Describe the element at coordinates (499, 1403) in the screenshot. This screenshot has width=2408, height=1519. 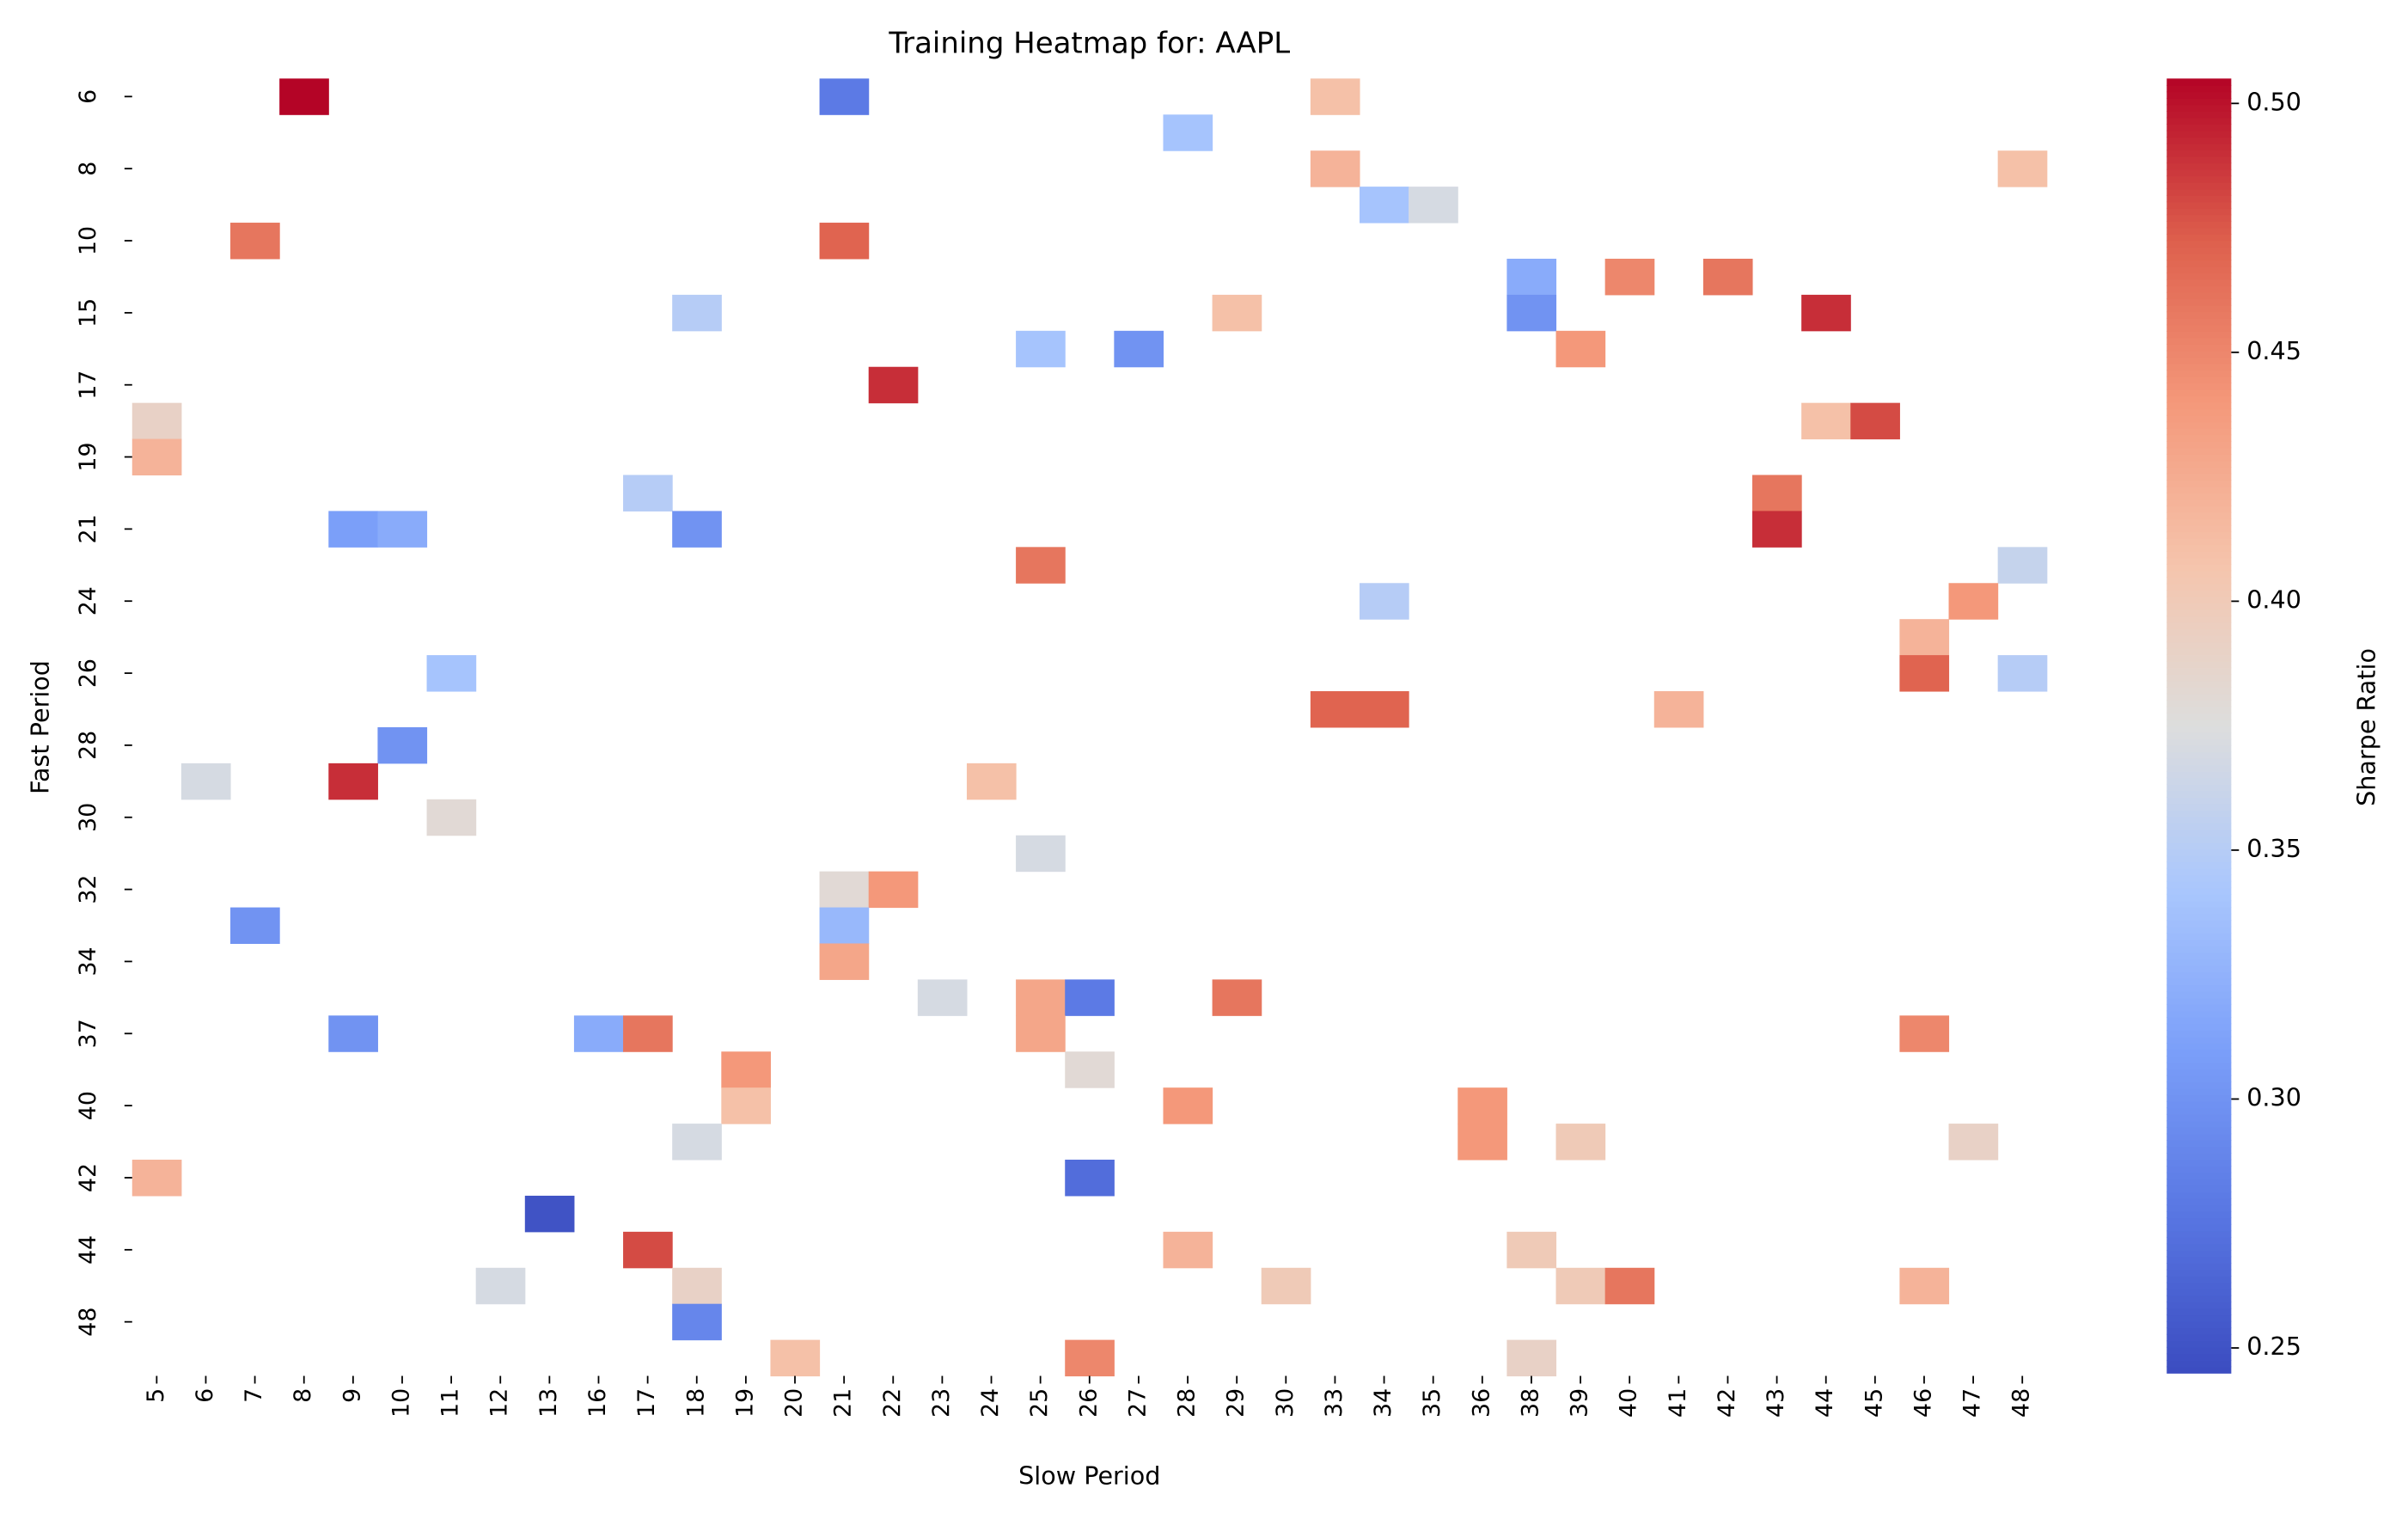
I see `x-tick-label: 12` at that location.